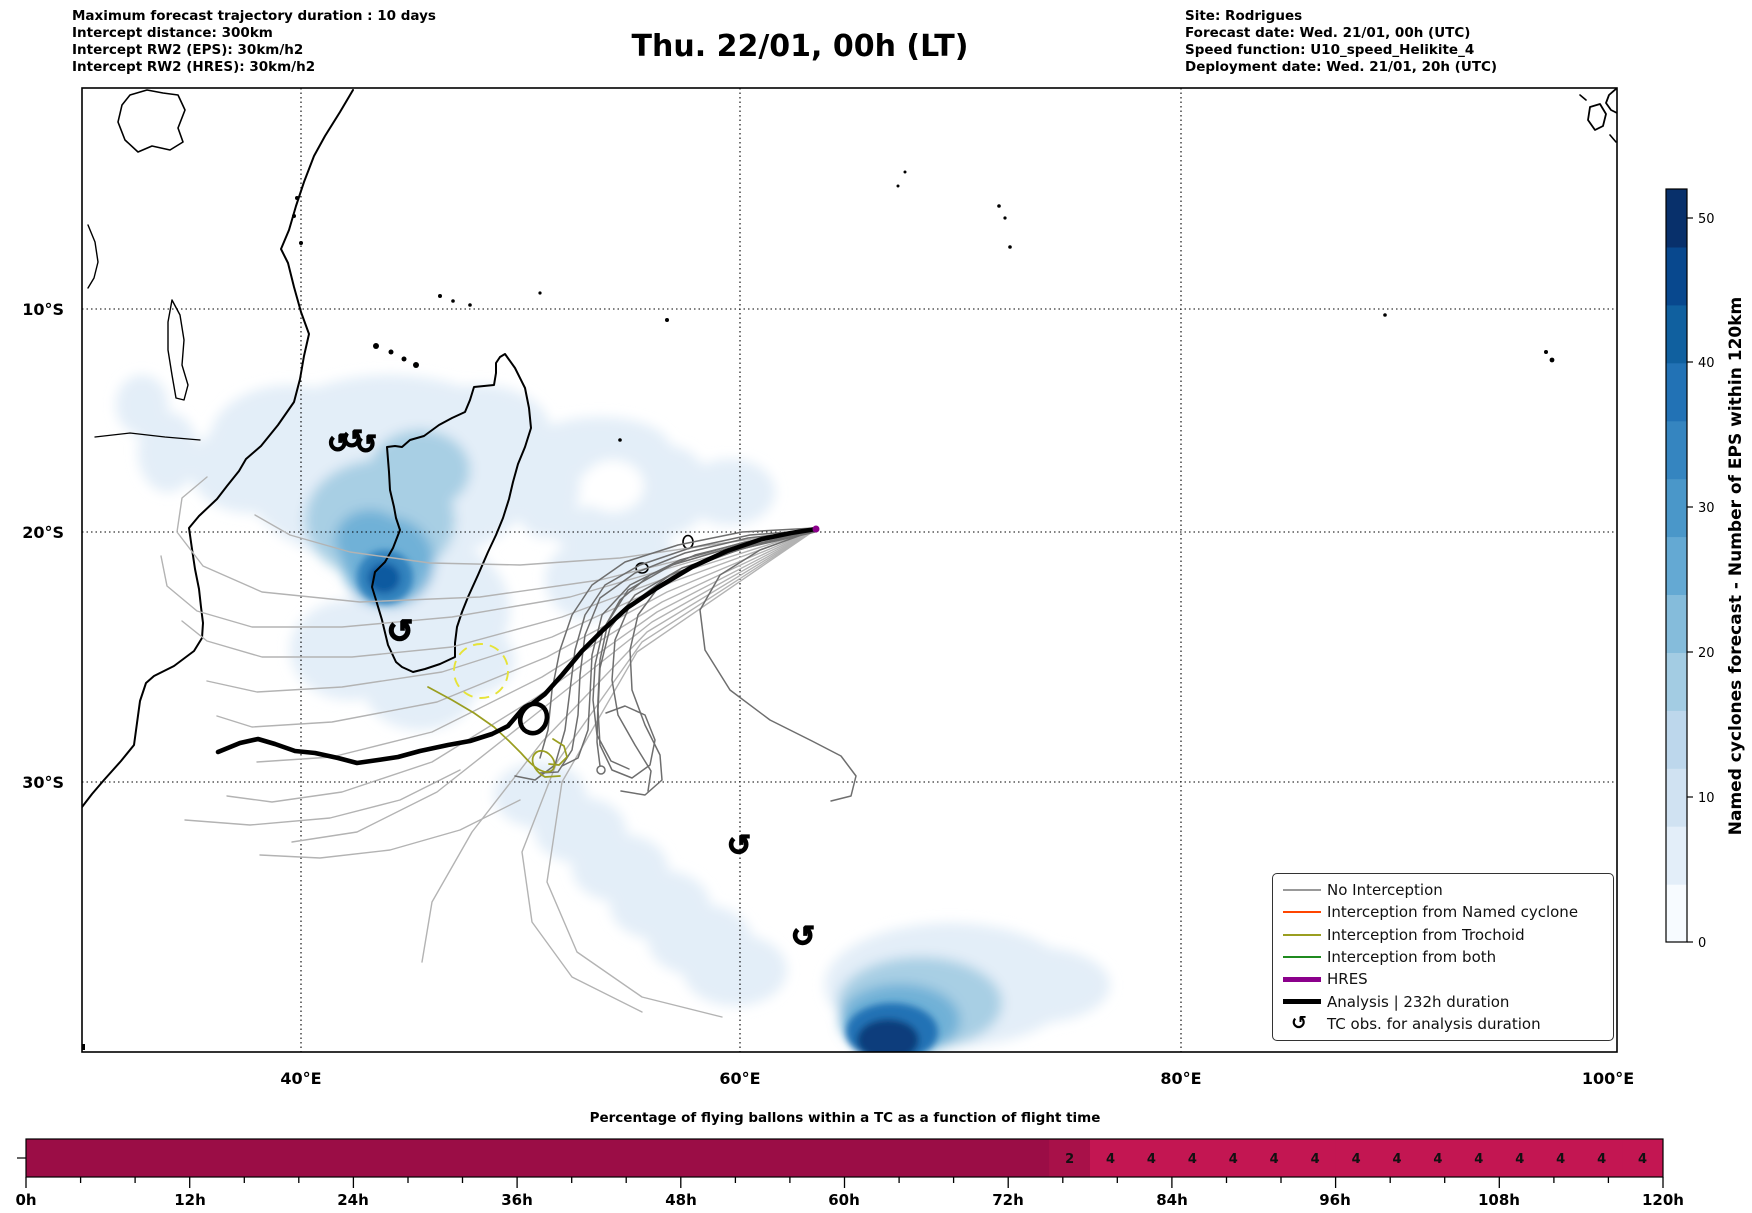 The image size is (1752, 1213). Describe the element at coordinates (1499, 1200) in the screenshot. I see `time-tick: 108h` at that location.